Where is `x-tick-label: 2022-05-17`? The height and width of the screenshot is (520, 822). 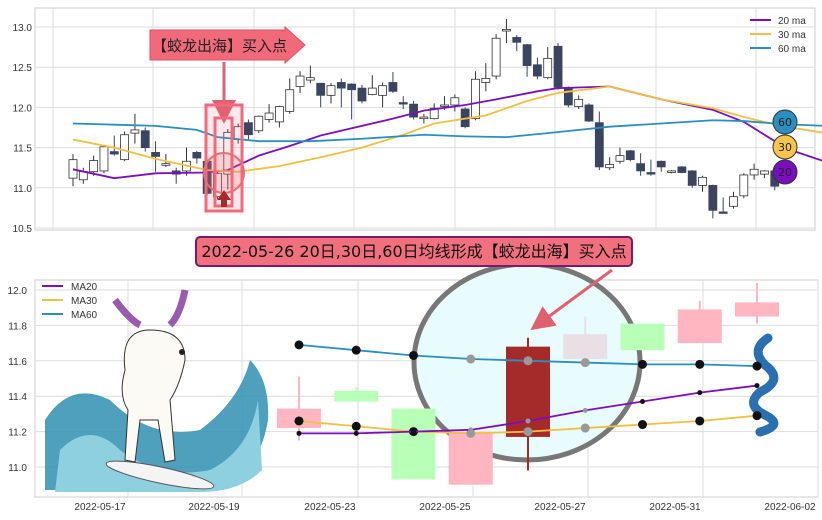 x-tick-label: 2022-05-17 is located at coordinates (100, 507).